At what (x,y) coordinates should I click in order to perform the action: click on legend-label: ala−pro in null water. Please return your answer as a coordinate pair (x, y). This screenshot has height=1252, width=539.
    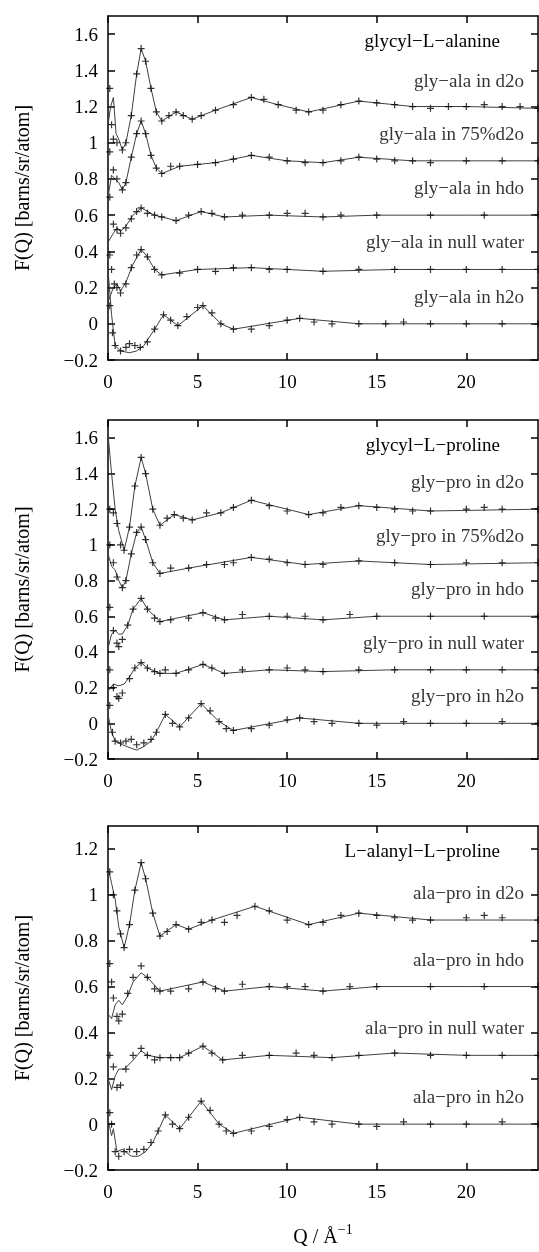
    Looking at the image, I should click on (445, 1028).